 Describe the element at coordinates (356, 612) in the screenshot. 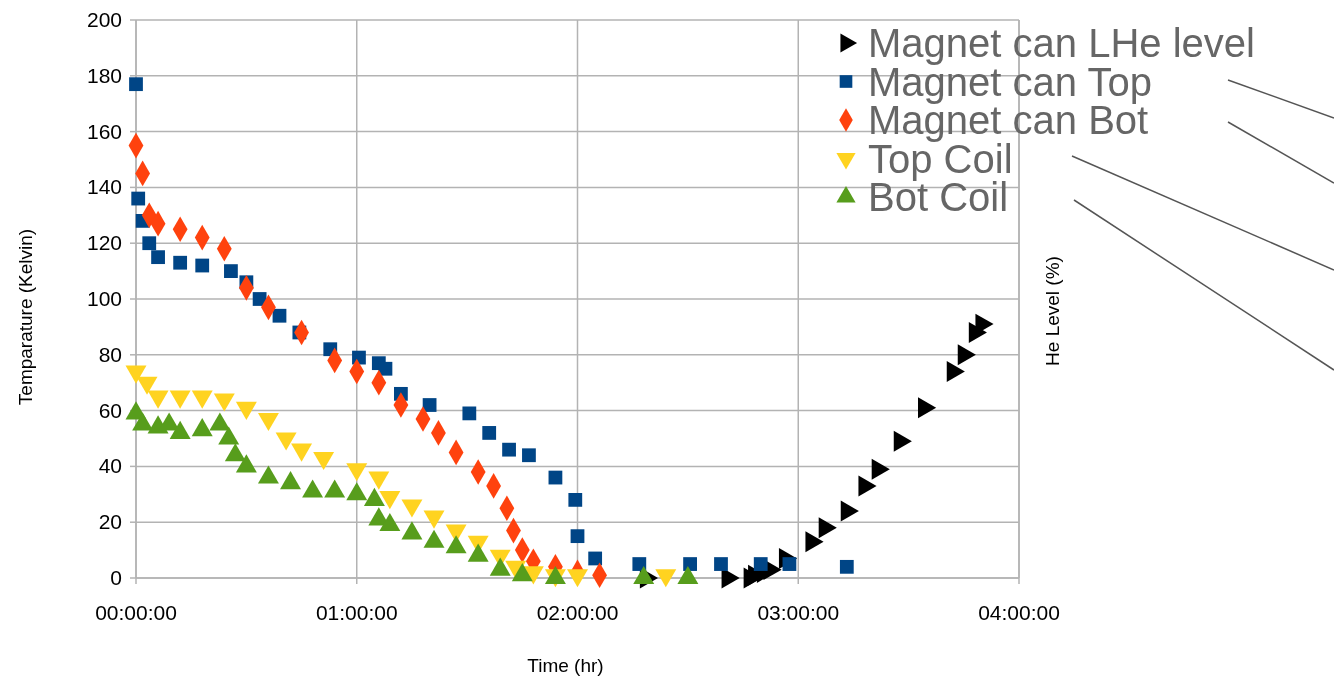

I see `x-tick-label: 01:00:00` at that location.